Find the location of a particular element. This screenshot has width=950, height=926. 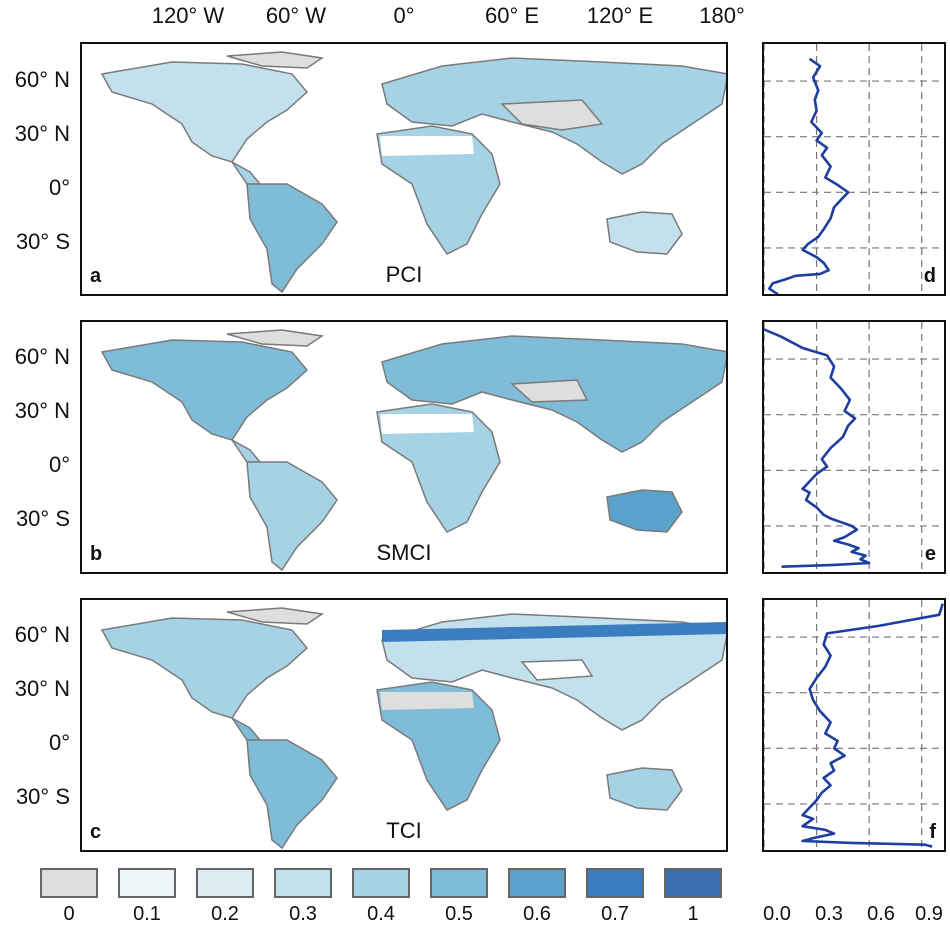

profile-chart-d is located at coordinates (854, 169).